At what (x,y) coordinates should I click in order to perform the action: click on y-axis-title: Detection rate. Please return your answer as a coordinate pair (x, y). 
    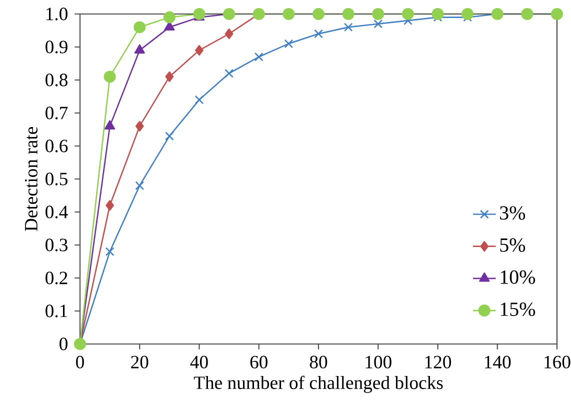
    Looking at the image, I should click on (31, 179).